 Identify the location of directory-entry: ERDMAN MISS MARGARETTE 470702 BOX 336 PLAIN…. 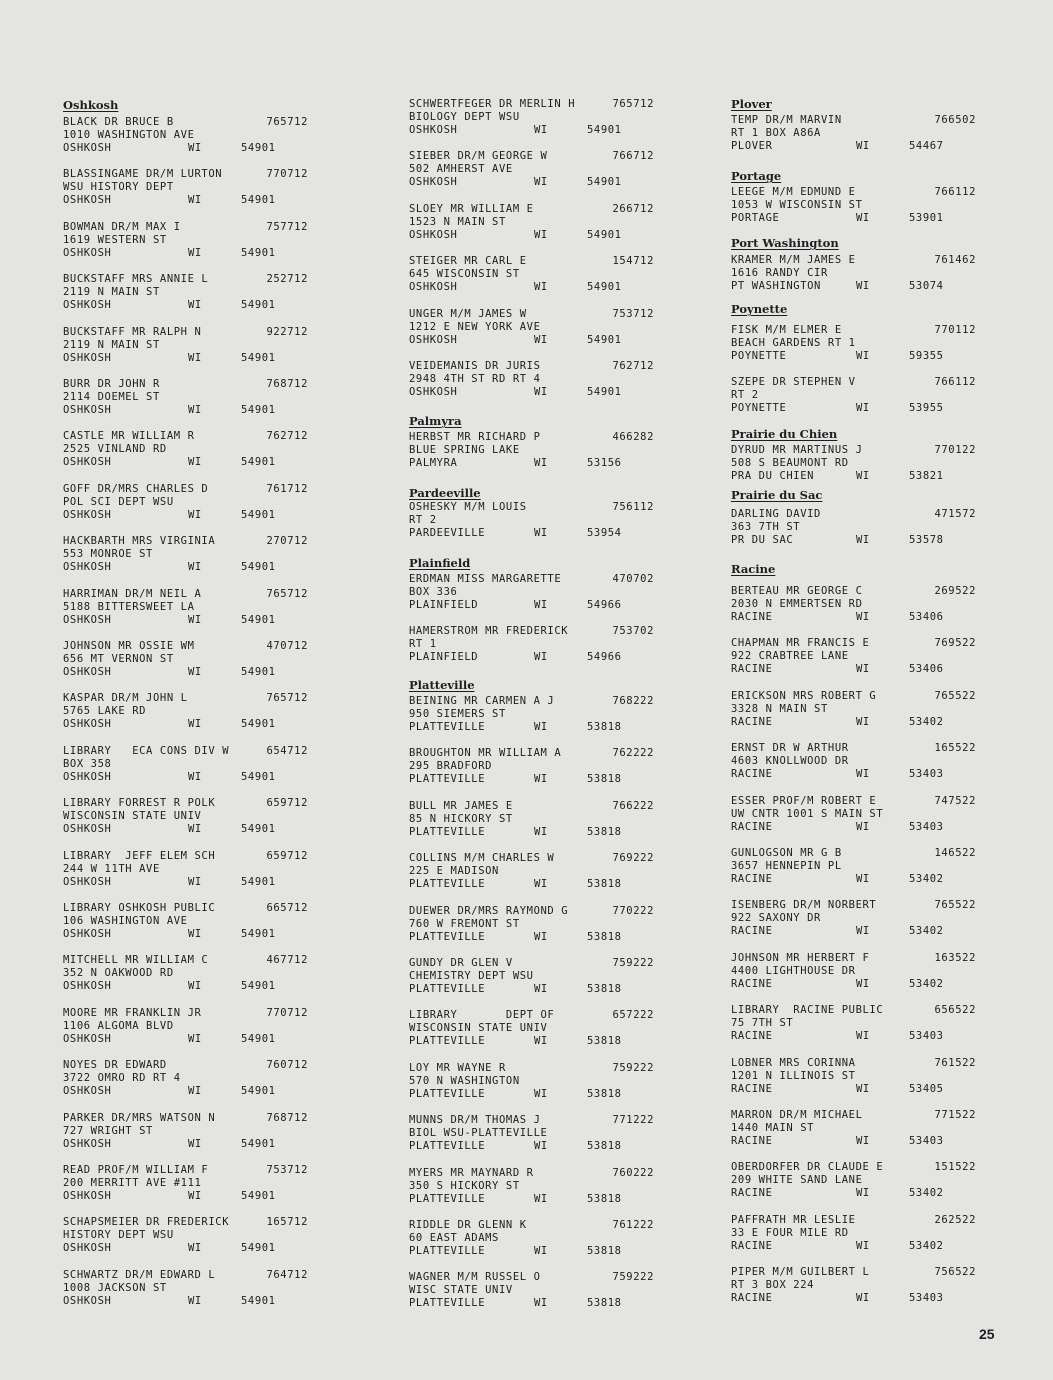
(531, 592).